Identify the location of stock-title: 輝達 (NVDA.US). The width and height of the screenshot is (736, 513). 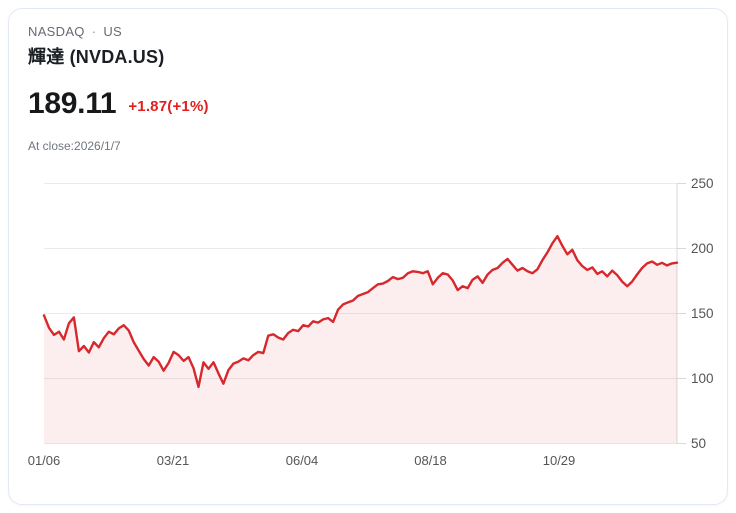
(96, 57).